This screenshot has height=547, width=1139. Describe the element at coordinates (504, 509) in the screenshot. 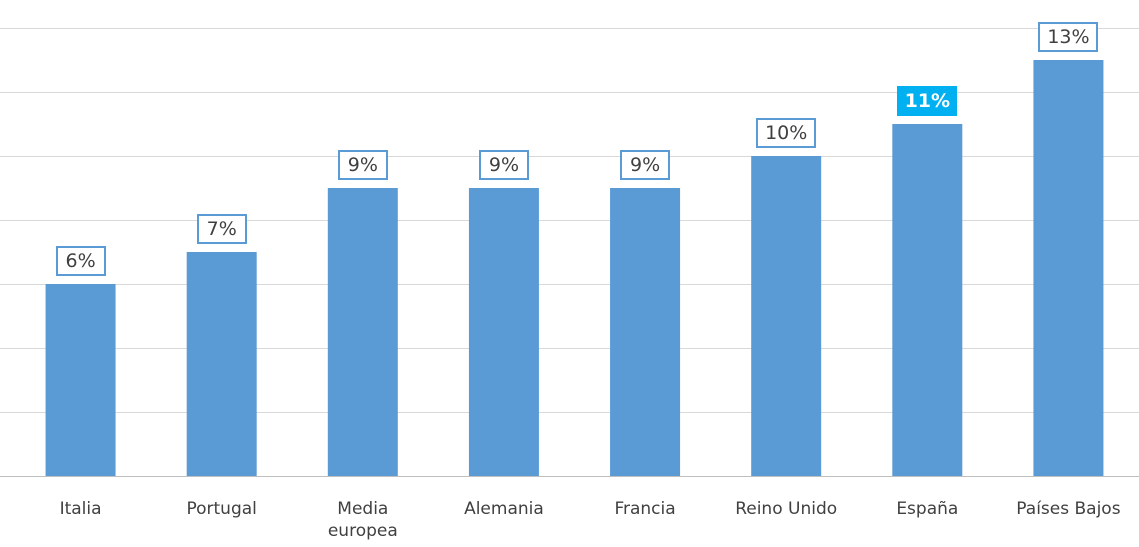

I see `x-tick-label: Alemania` at that location.